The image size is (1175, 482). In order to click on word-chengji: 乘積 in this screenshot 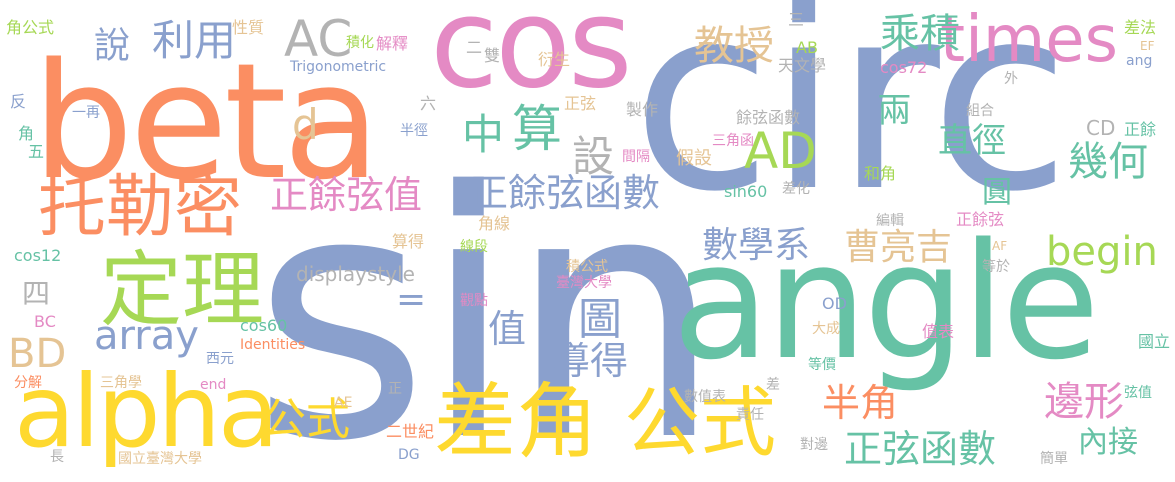, I will do `click(920, 34)`.